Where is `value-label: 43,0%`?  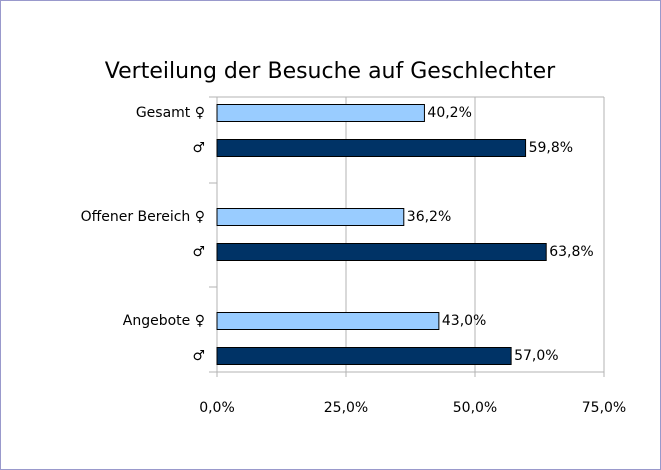 value-label: 43,0% is located at coordinates (464, 321).